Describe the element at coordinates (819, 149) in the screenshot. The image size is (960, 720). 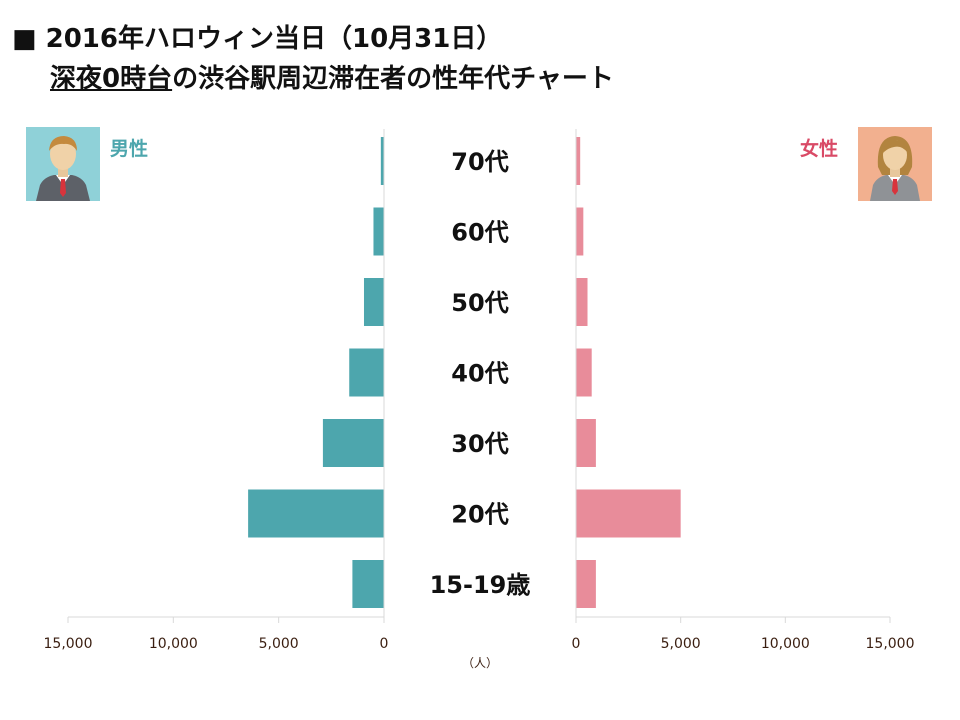
I see `female-label: 女性` at that location.